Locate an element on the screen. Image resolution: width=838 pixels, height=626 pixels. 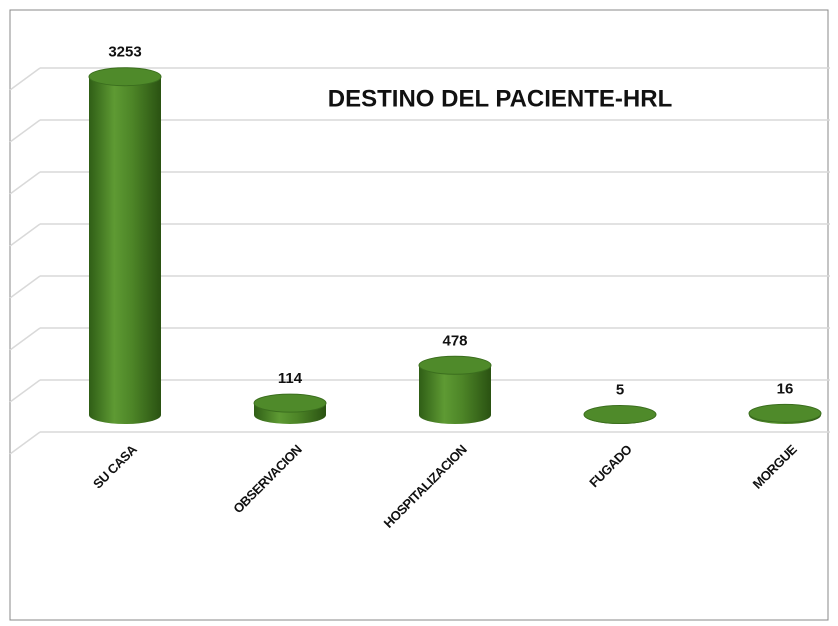
data-label: 16 is located at coordinates (785, 388).